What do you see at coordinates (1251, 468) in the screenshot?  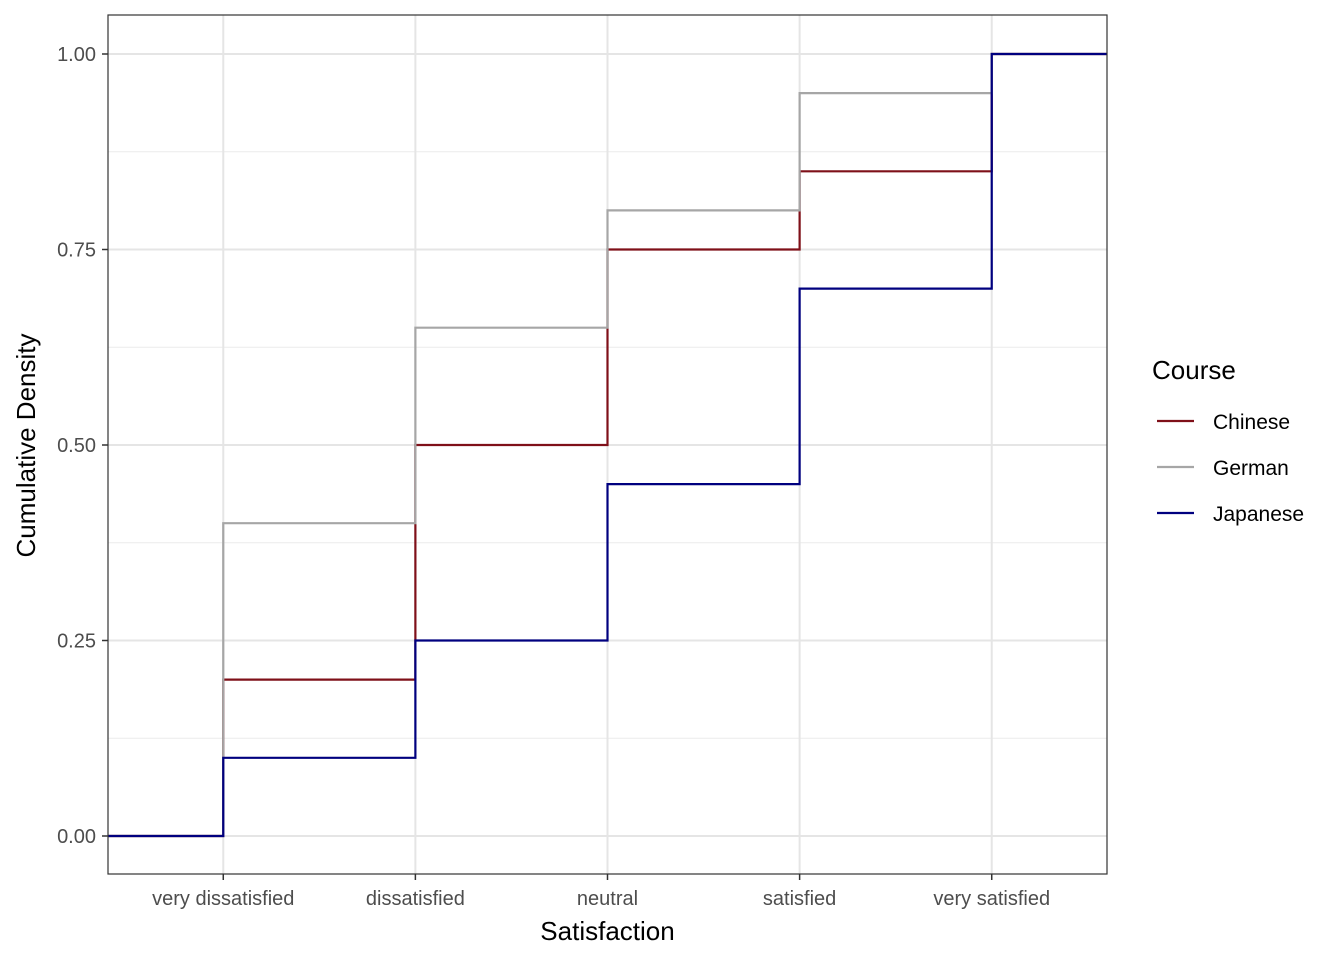 I see `legend-label-german: German` at bounding box center [1251, 468].